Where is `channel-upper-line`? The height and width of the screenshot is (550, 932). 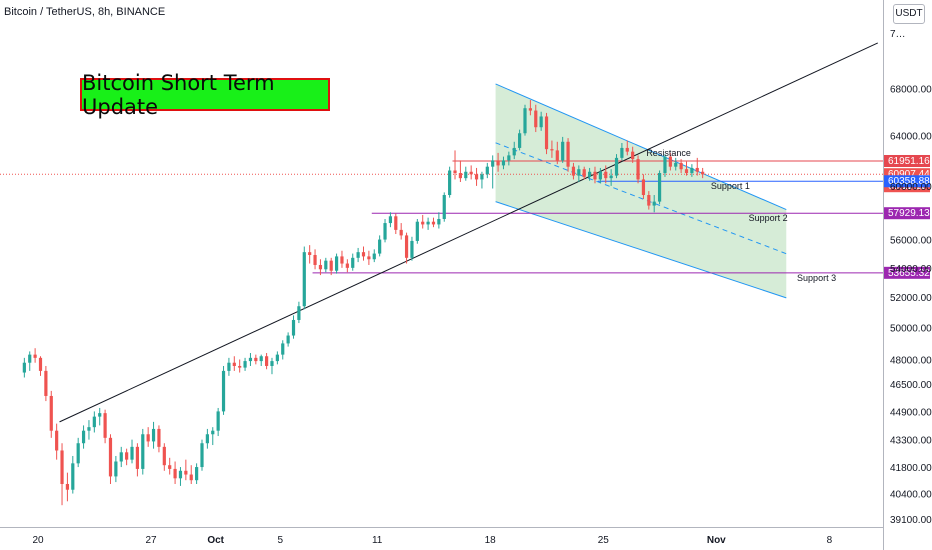
channel-upper-line is located at coordinates (641, 147).